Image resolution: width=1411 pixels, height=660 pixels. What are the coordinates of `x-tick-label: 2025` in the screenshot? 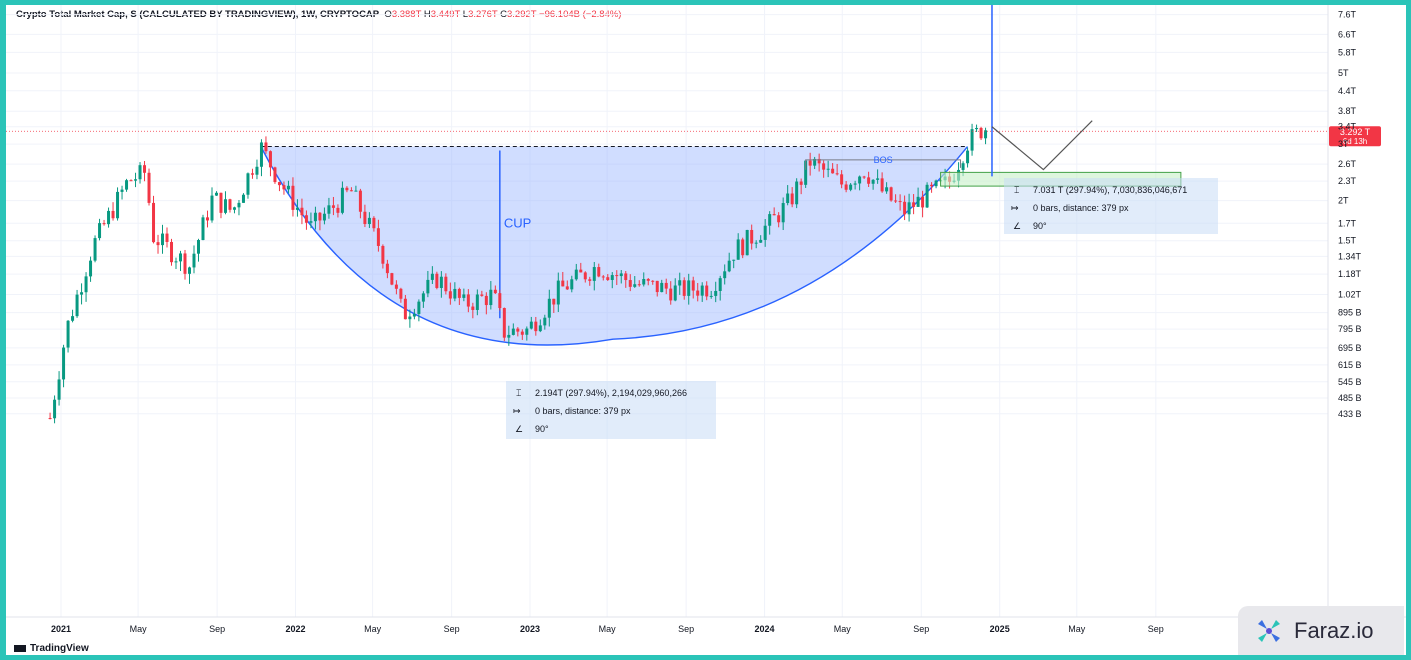 It's located at (1000, 629).